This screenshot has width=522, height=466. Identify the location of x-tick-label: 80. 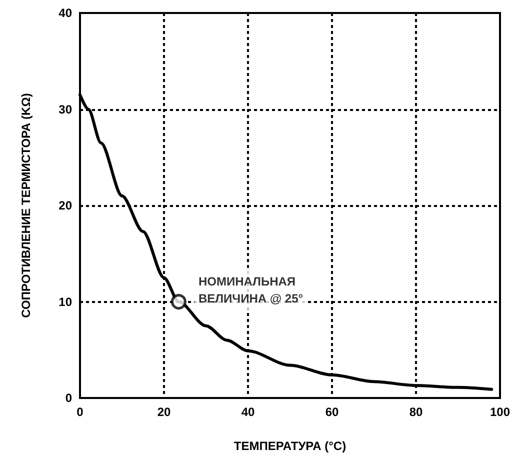
(416, 412).